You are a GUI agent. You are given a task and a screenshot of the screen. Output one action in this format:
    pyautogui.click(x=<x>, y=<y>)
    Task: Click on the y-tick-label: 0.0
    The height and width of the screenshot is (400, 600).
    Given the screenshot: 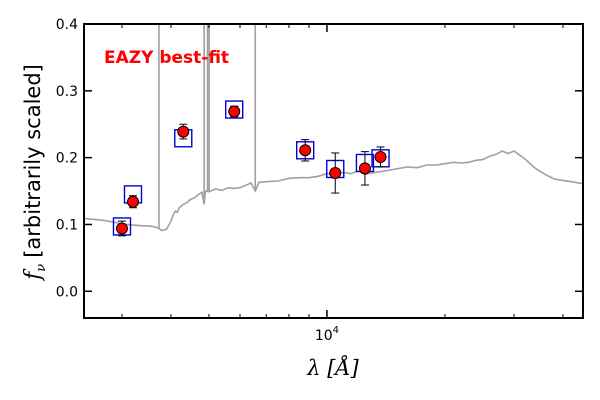 What is the action you would take?
    pyautogui.click(x=67, y=292)
    